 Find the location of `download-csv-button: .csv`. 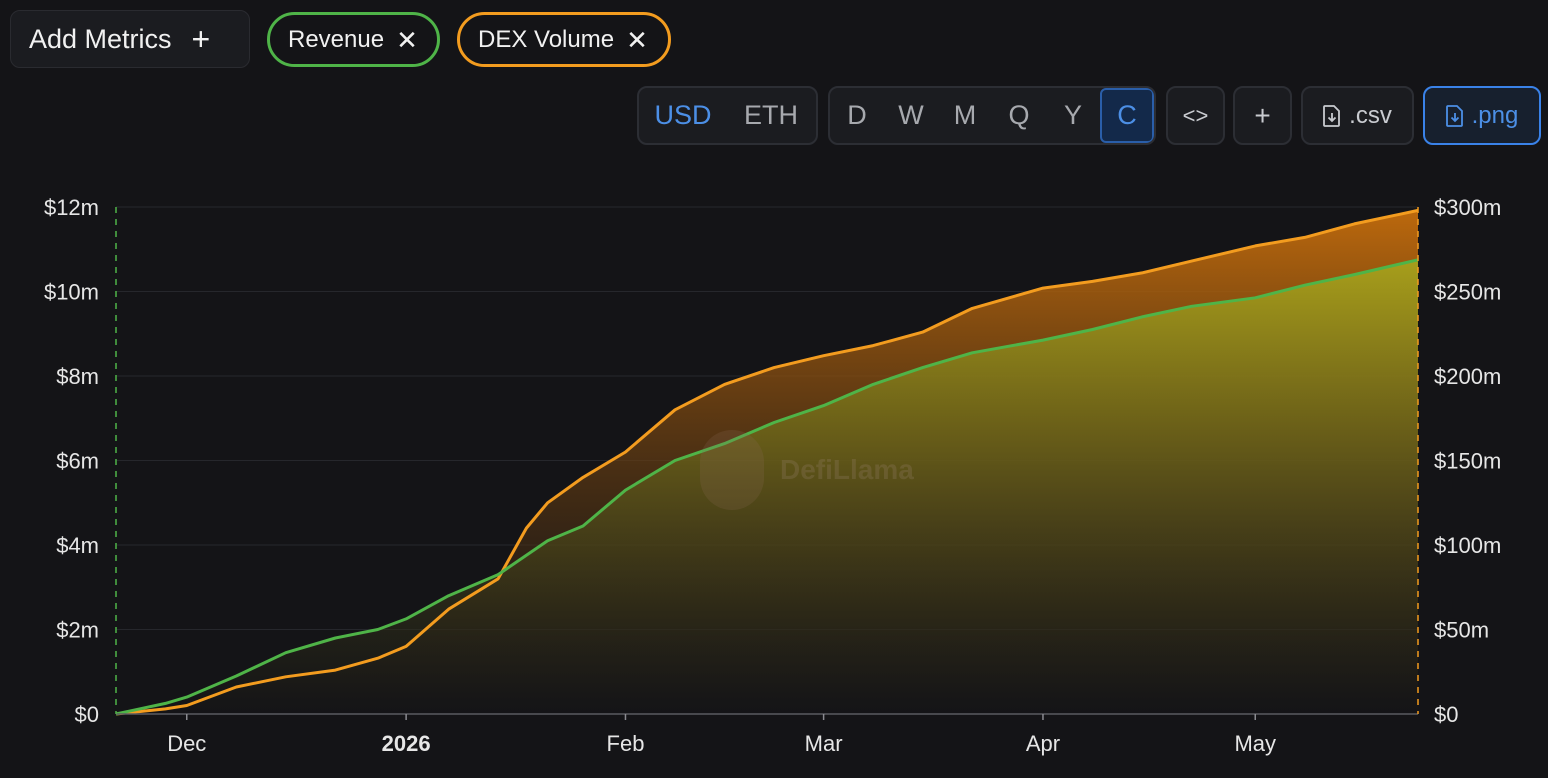

download-csv-button: .csv is located at coordinates (1357, 115).